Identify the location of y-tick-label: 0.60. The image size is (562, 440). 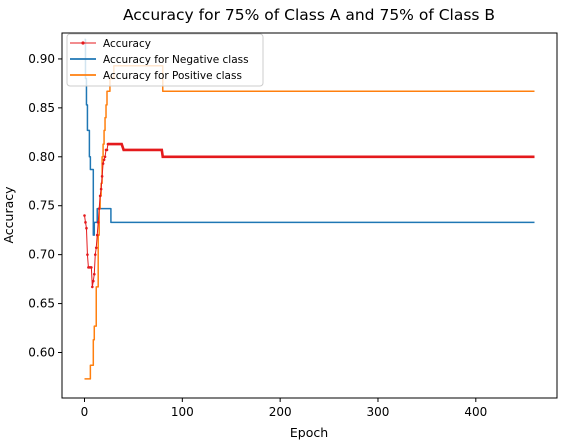
(41, 352).